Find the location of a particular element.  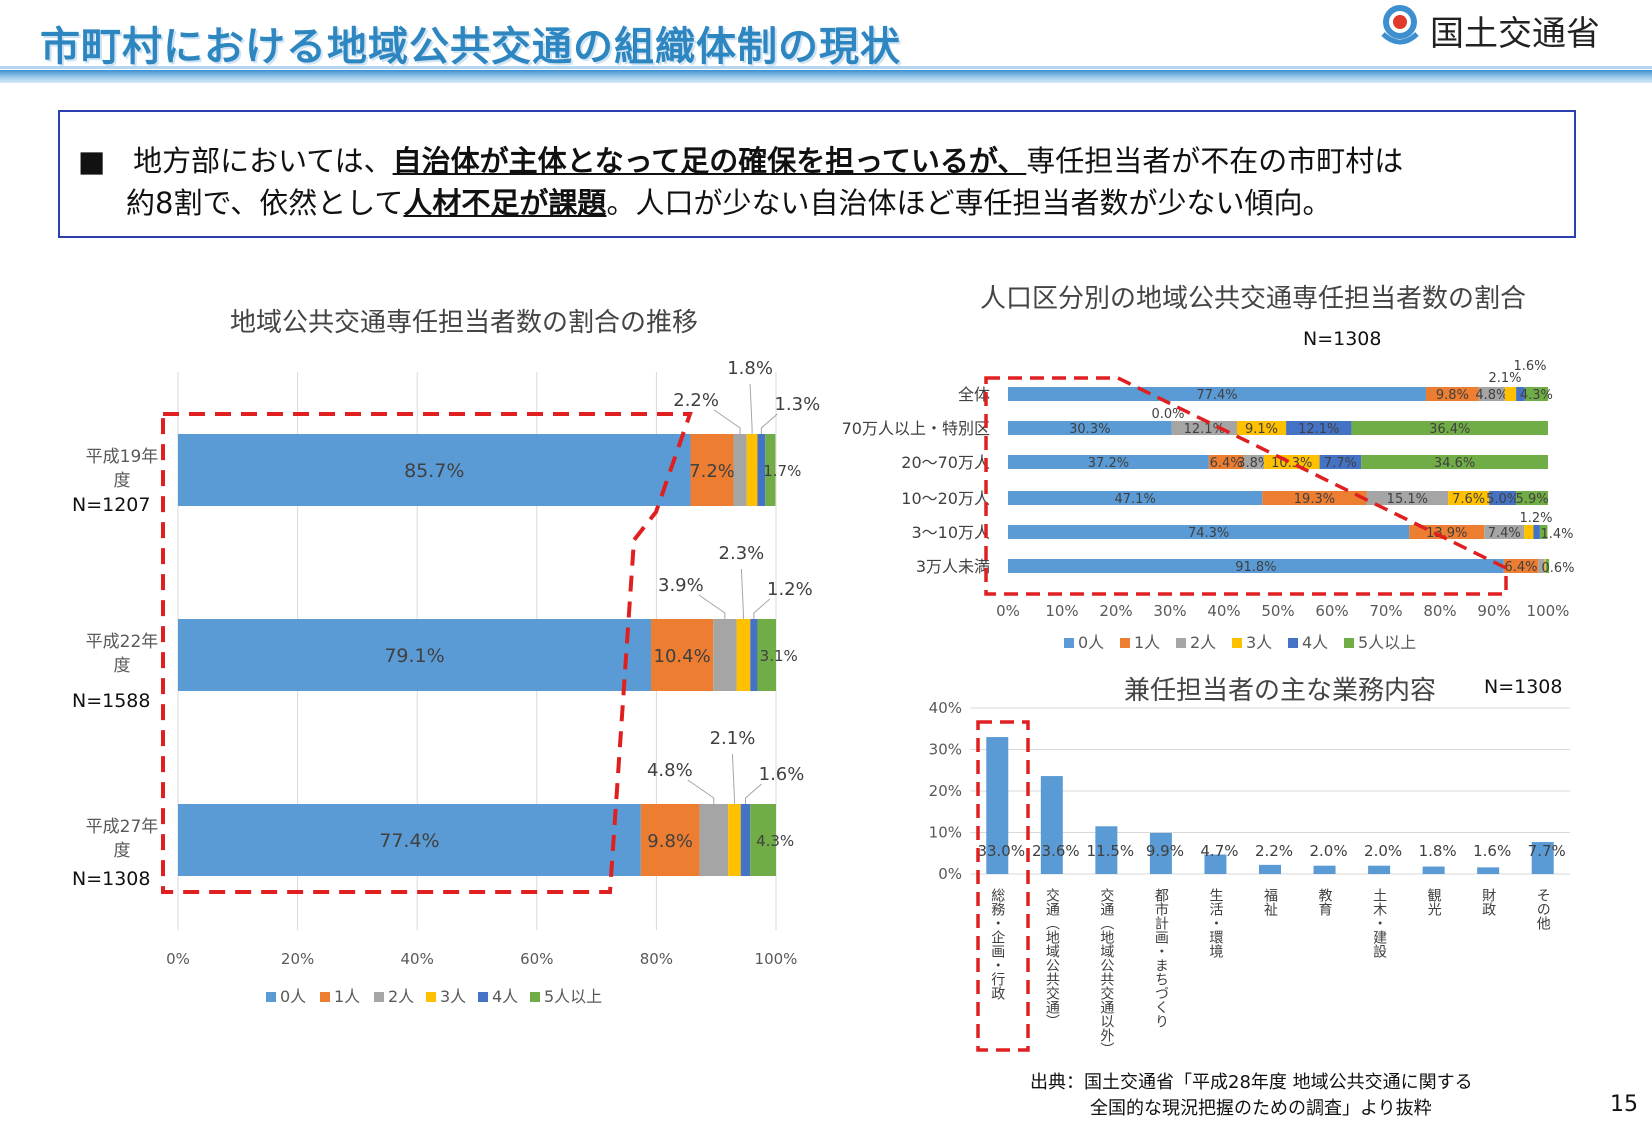

chart2-category-label: 10～20万人 is located at coordinates (945, 498).